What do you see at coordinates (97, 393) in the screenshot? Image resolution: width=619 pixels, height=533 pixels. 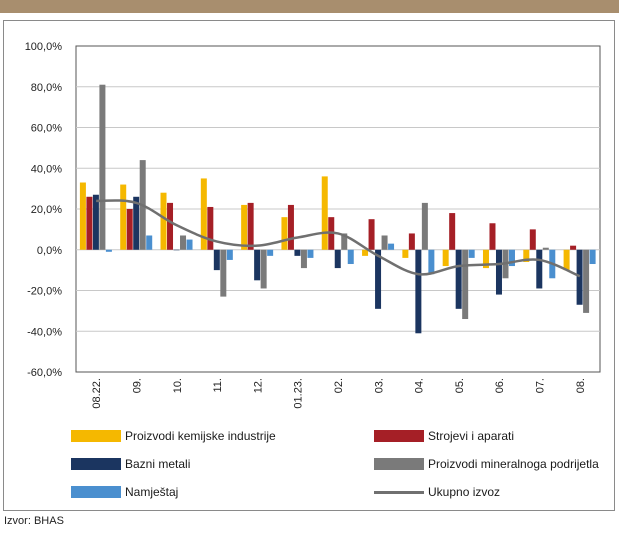 I see `x-tick-label: 08.22.` at bounding box center [97, 393].